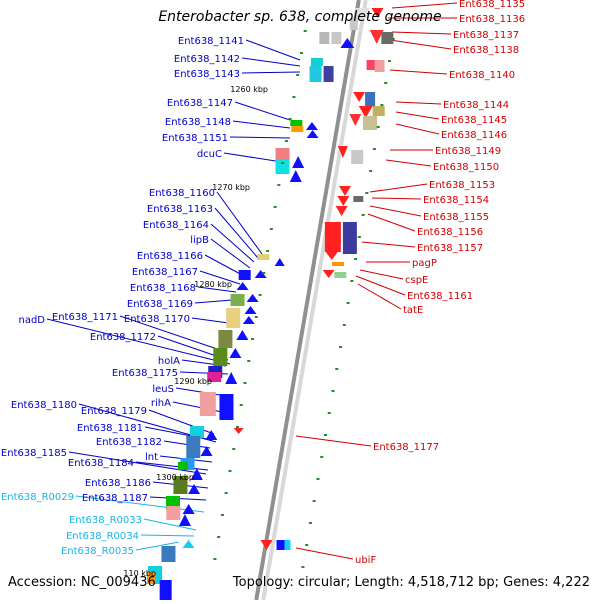 Image resolution: width=600 pixels, height=604 pixels. What do you see at coordinates (450, 248) in the screenshot?
I see `gene-label: Ent638_1157` at bounding box center [450, 248].